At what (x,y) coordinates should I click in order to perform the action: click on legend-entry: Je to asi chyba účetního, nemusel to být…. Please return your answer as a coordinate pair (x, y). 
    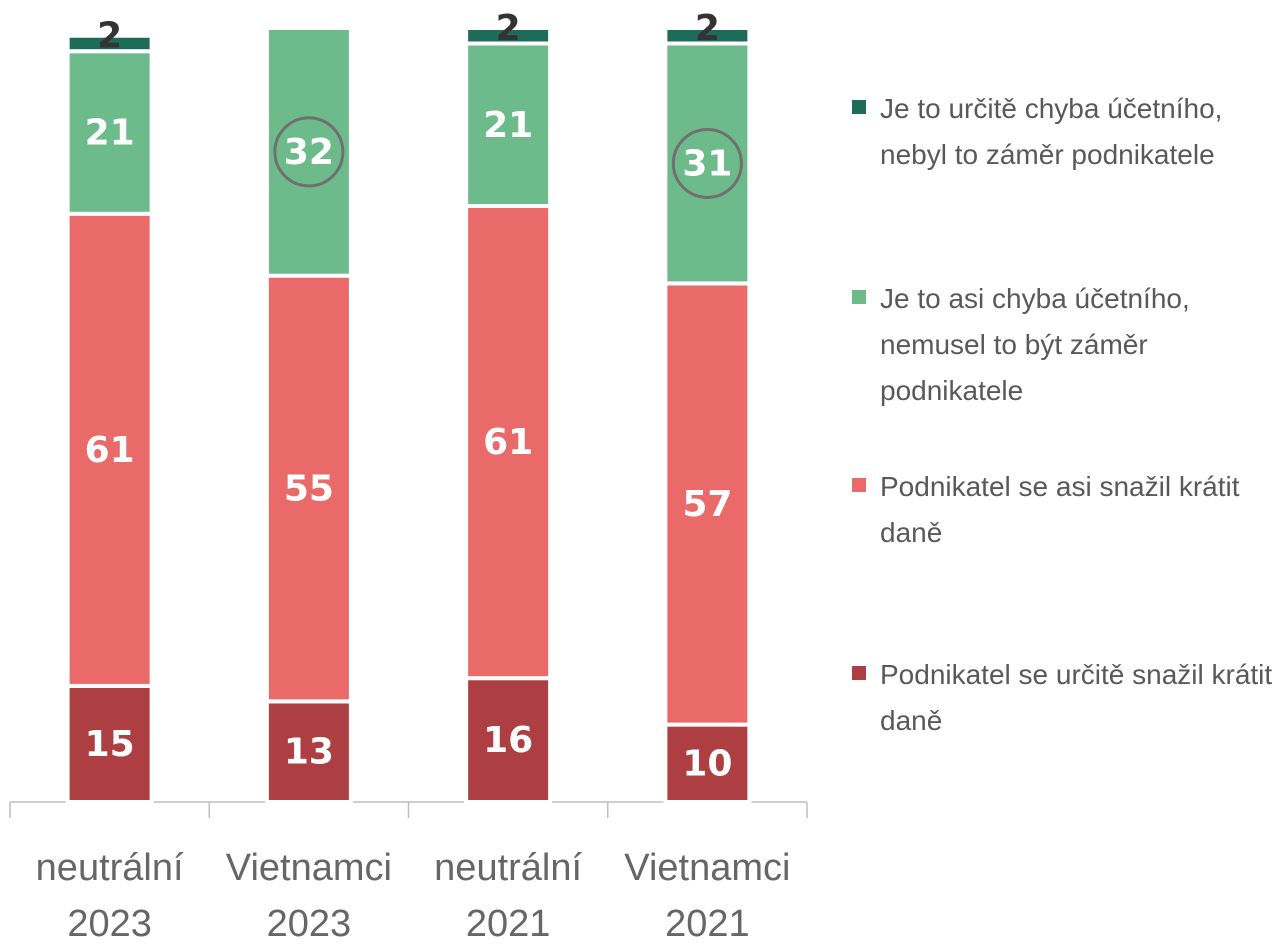
    Looking at the image, I should click on (1067, 345).